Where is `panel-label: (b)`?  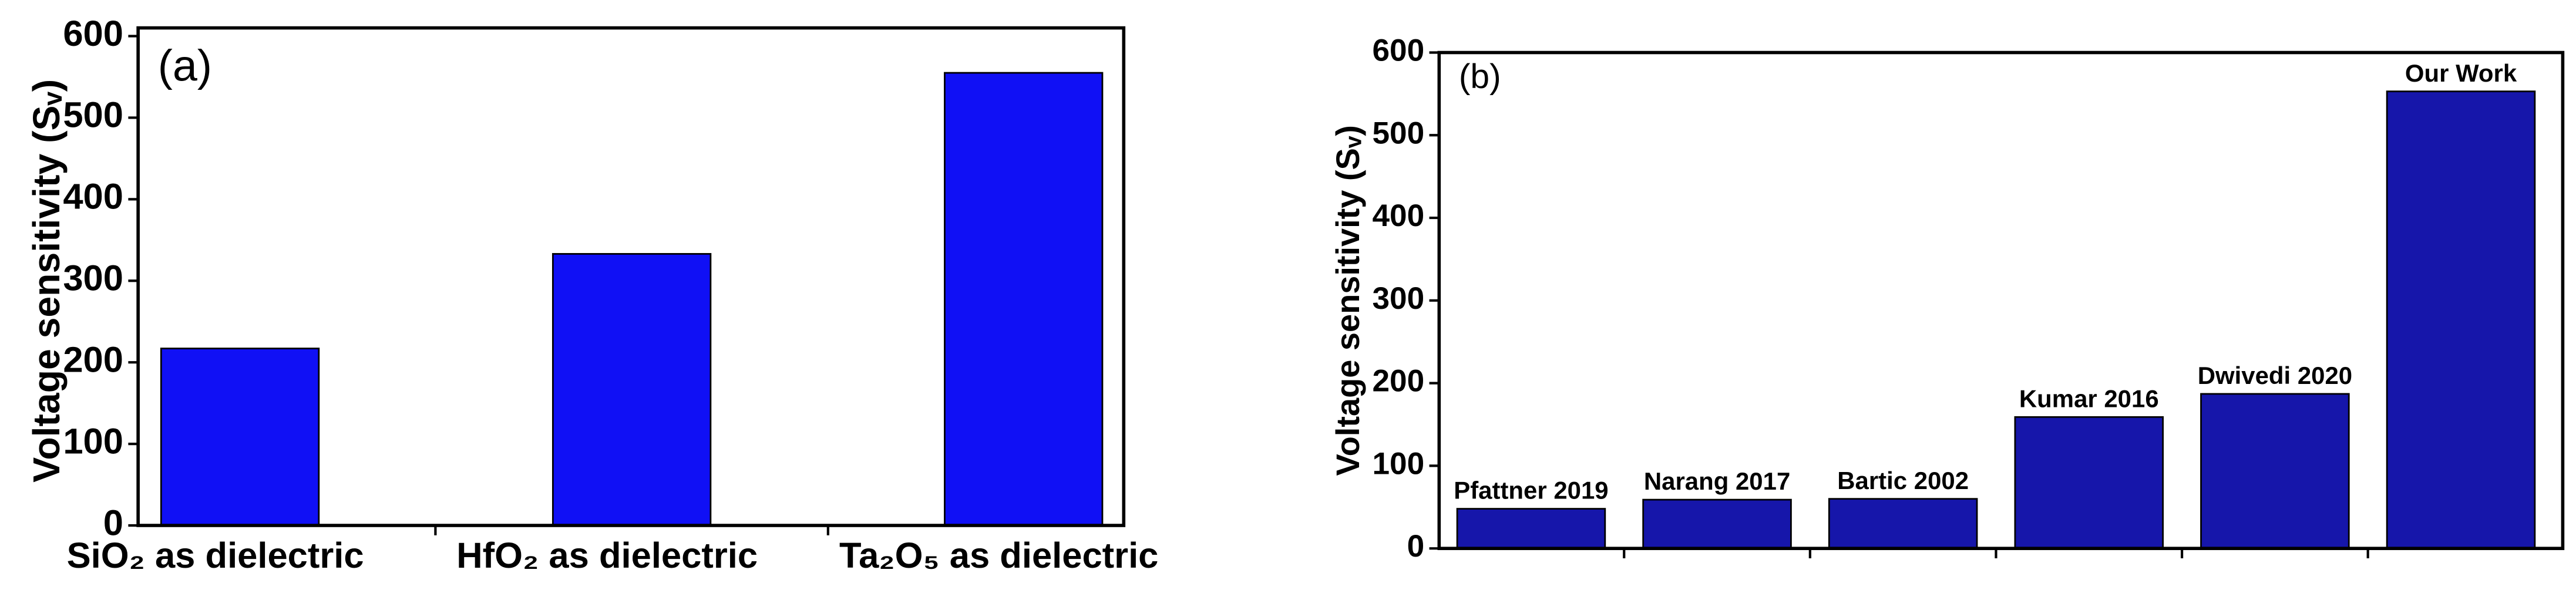 panel-label: (b) is located at coordinates (1480, 77).